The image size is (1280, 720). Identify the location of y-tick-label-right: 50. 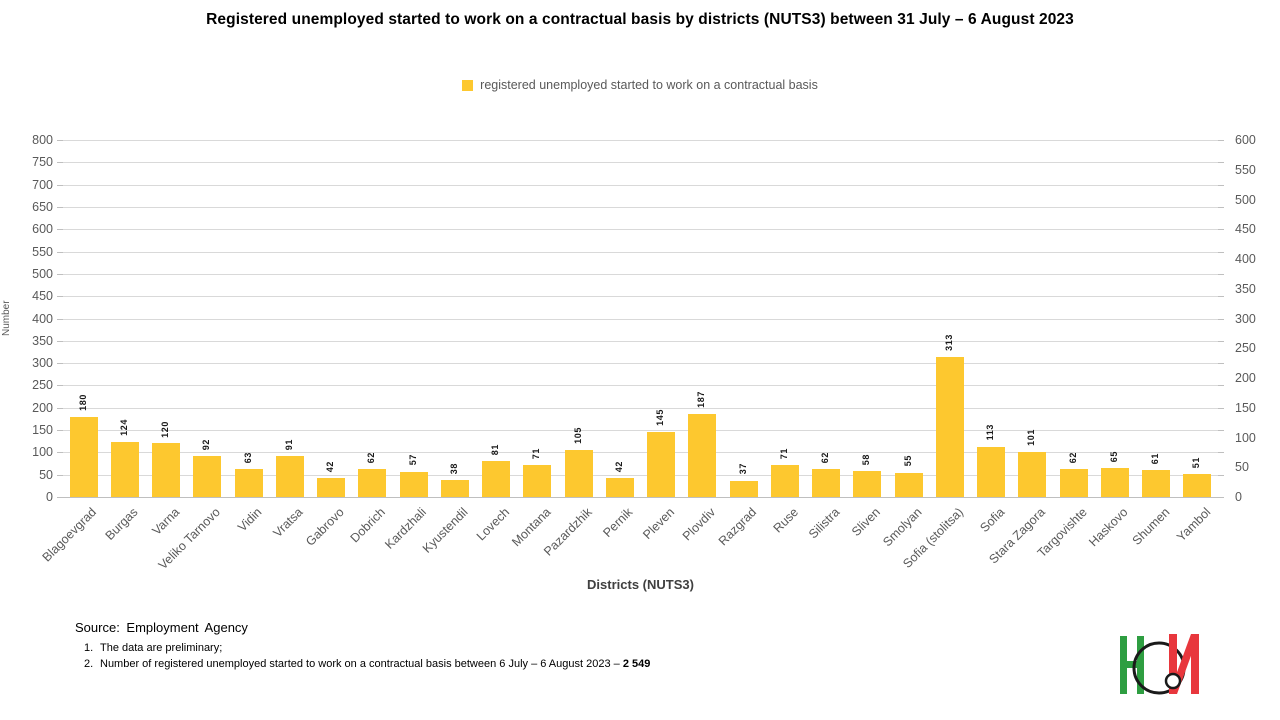
(1242, 467).